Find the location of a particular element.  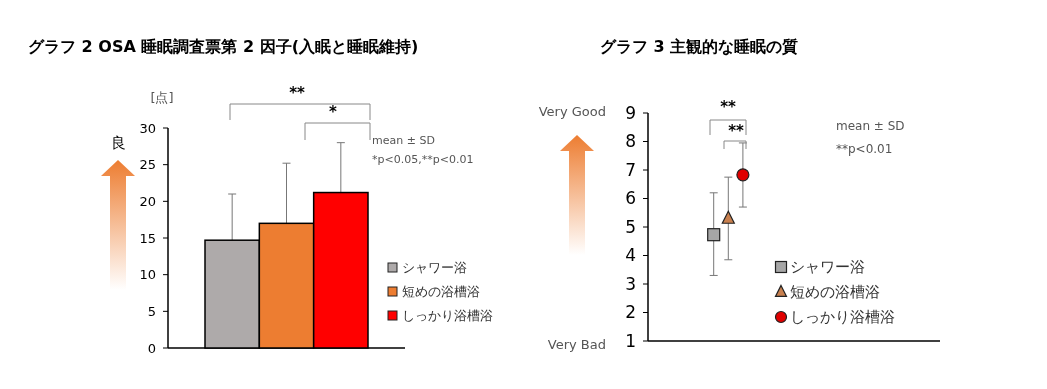

chart-title: グラフ 3 主観的な睡眠の質 is located at coordinates (699, 46).